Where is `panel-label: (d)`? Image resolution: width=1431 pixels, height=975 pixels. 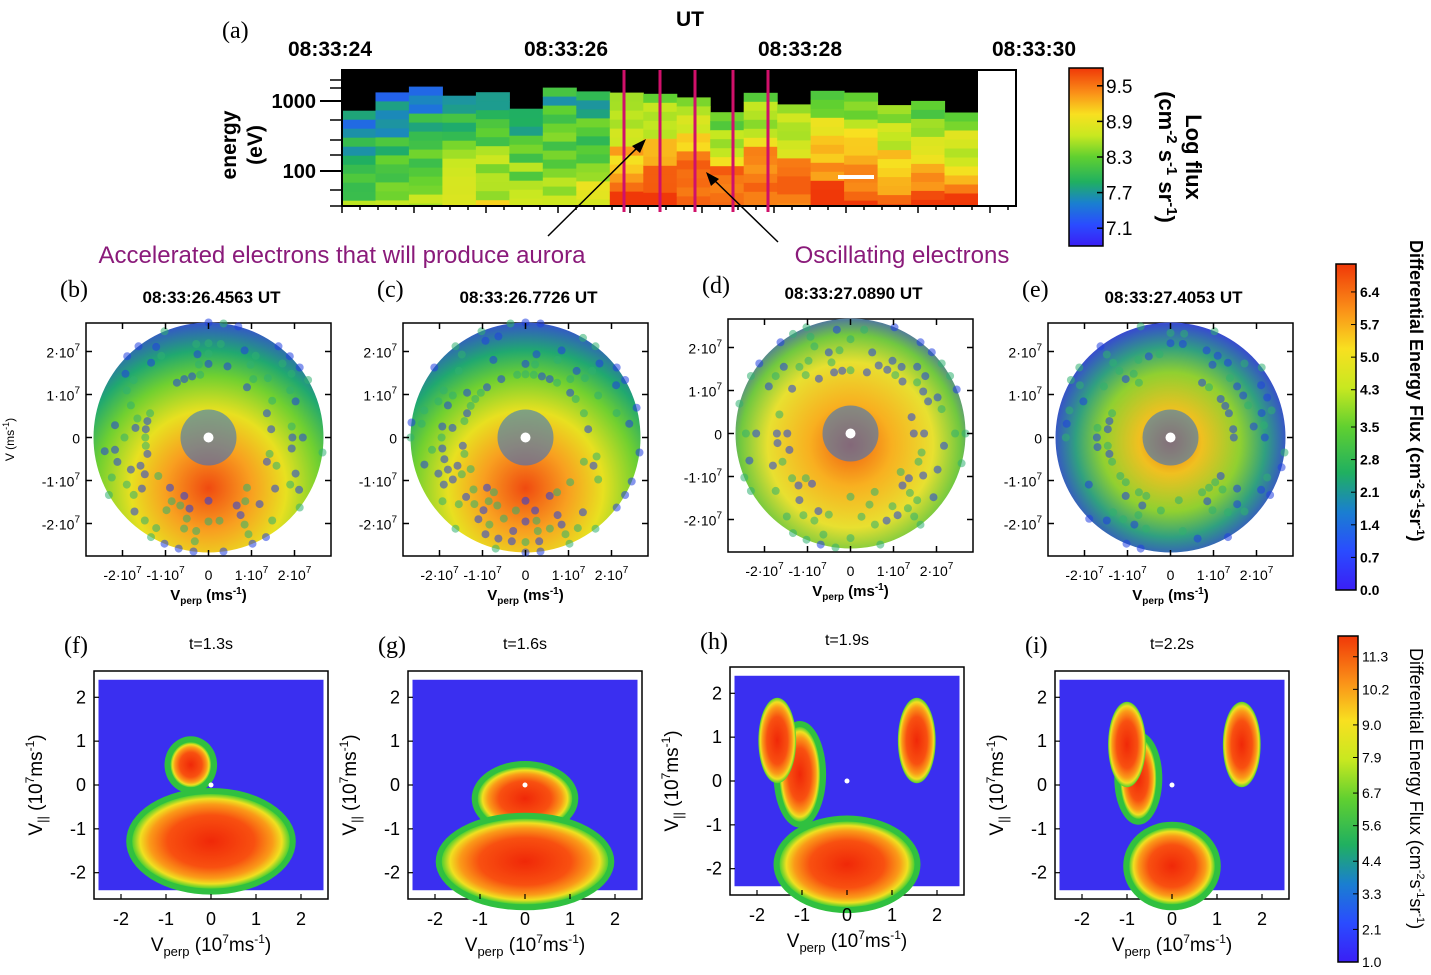
panel-label: (d) is located at coordinates (716, 286).